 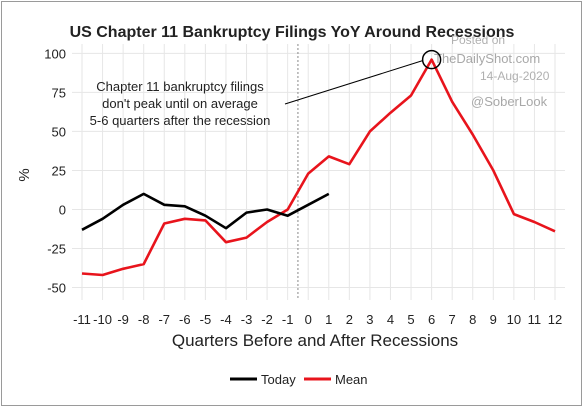 I want to click on annotation-line-3: 5-6 quarters after the recession, so click(x=180, y=120).